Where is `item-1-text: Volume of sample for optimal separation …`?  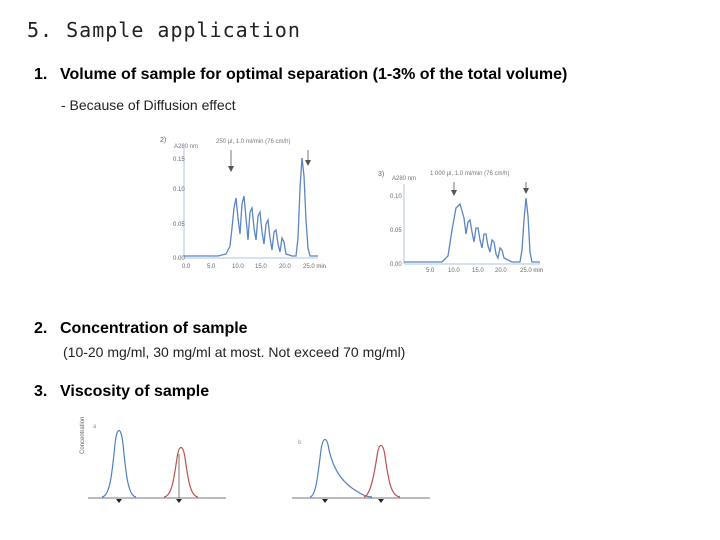 item-1-text: Volume of sample for optimal separation … is located at coordinates (314, 74).